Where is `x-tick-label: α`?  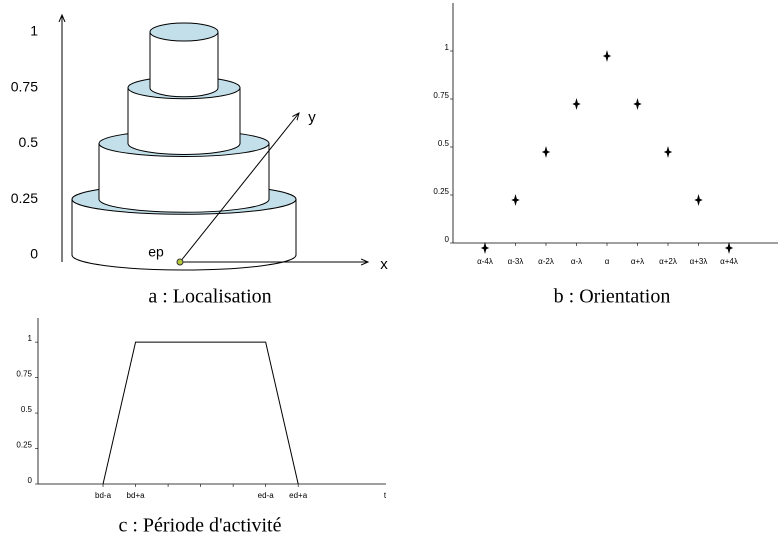 x-tick-label: α is located at coordinates (607, 261).